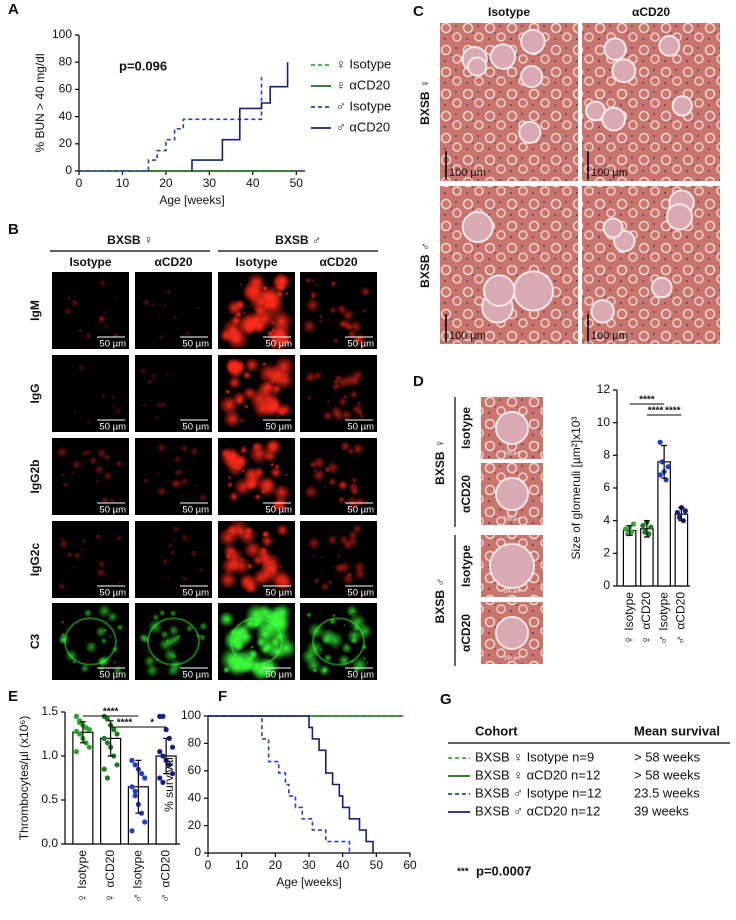  I want to click on row-label: IgG, so click(35, 394).